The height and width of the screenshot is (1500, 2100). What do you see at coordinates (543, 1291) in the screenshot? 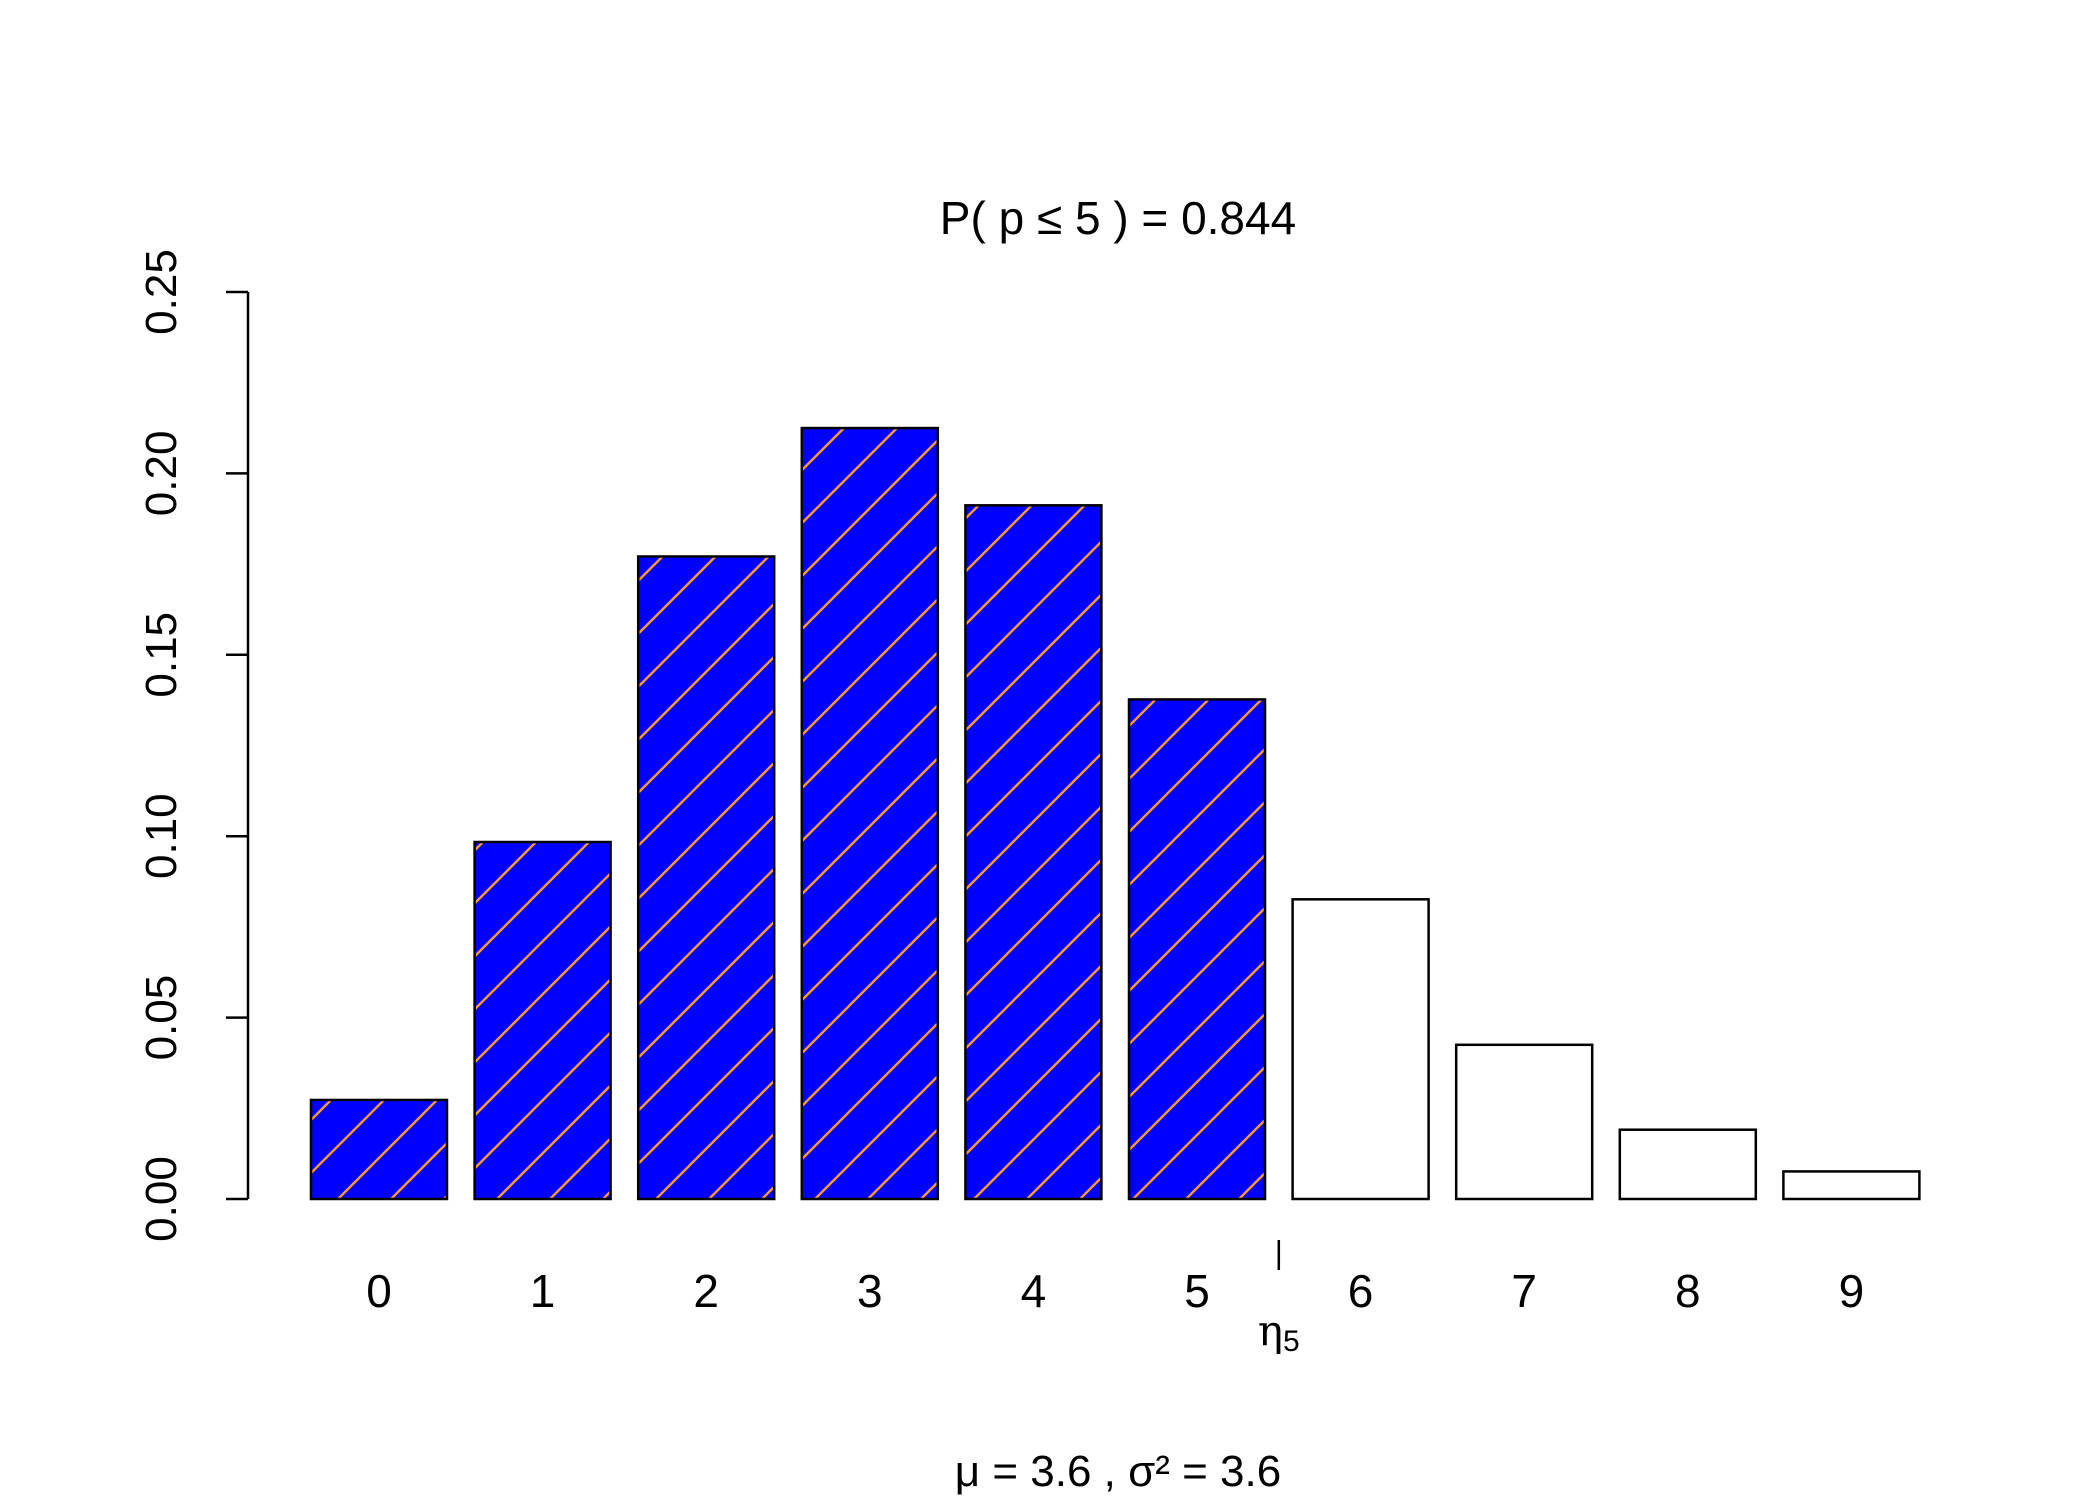
I see `x-tick-label: 1` at bounding box center [543, 1291].